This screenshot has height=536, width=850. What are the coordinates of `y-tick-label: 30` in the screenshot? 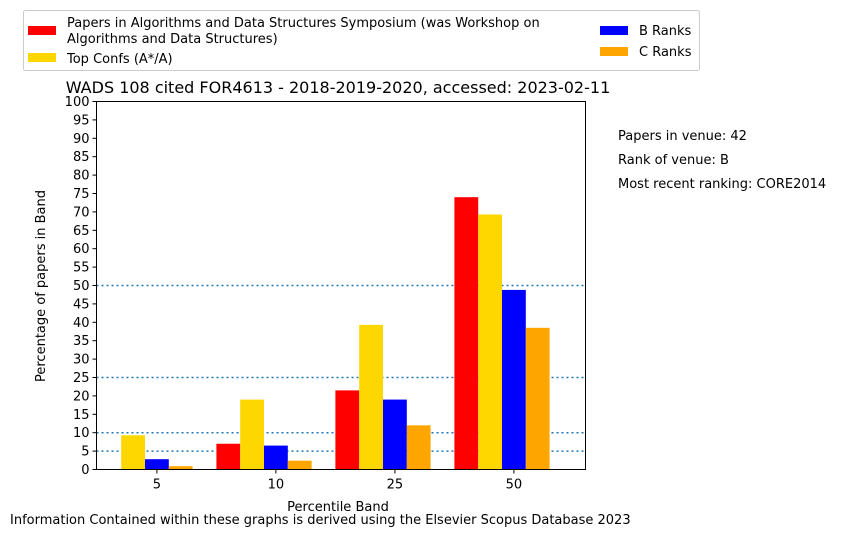 It's located at (81, 360).